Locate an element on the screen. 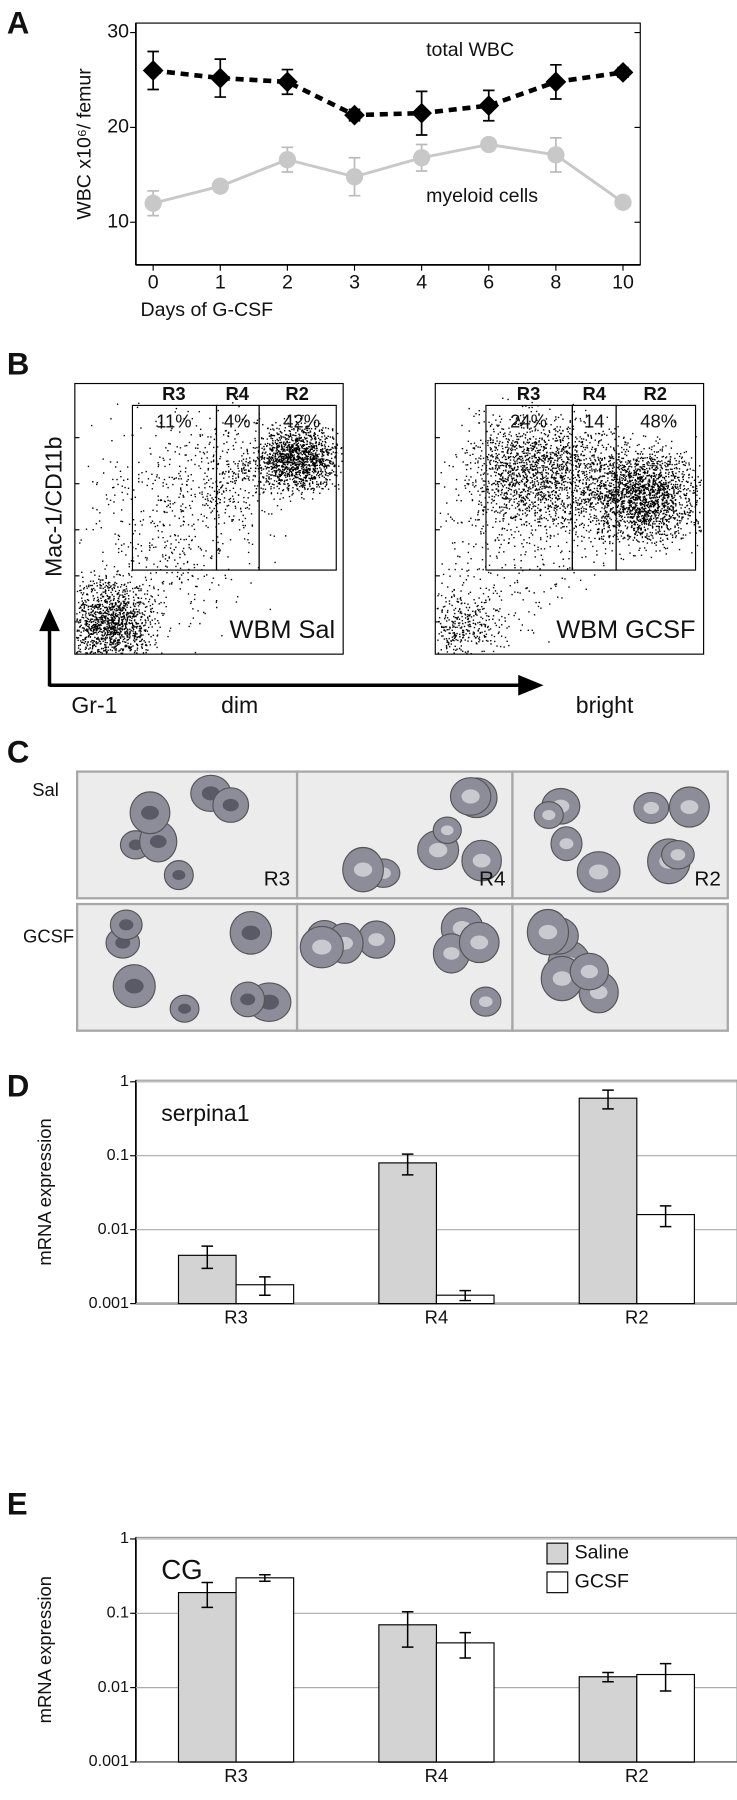  y-tick-label: 30 is located at coordinates (118, 32).